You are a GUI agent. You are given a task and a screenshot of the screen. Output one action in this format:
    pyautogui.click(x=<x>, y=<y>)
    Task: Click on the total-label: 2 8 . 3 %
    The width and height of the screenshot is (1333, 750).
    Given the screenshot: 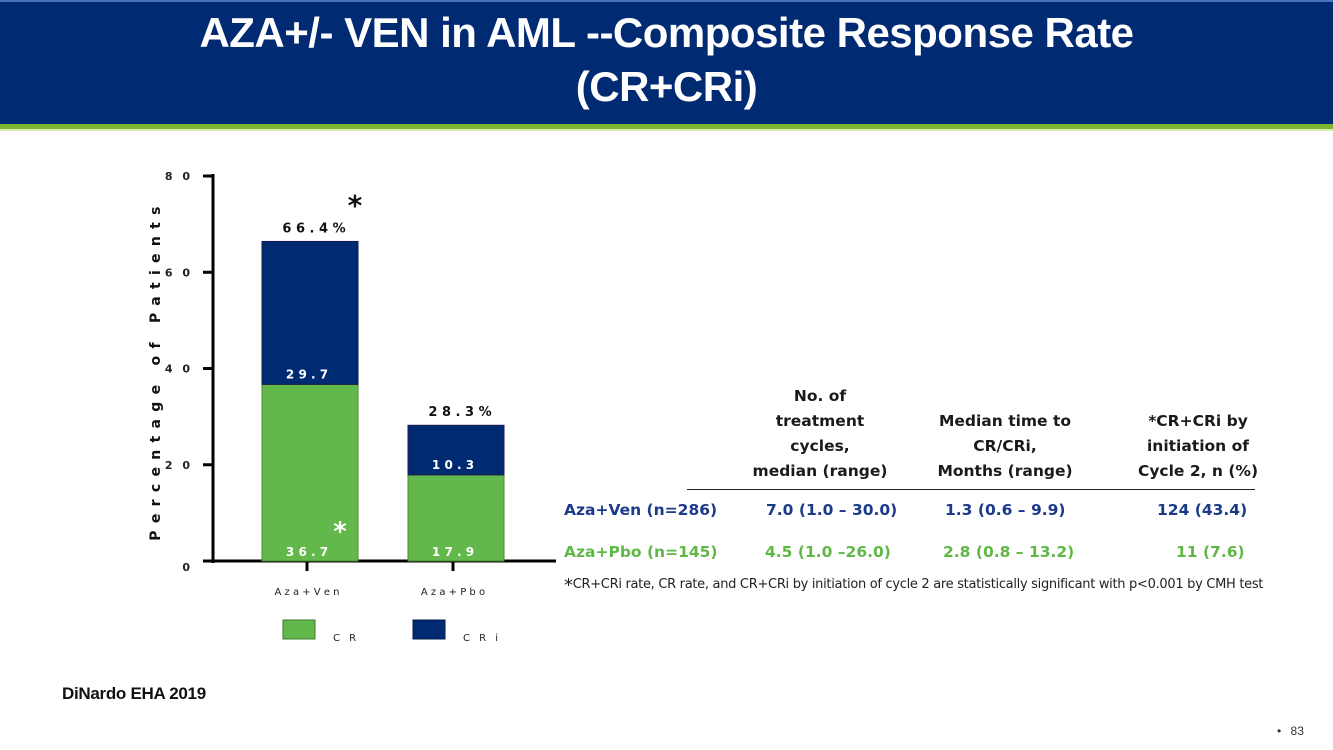 What is the action you would take?
    pyautogui.click(x=459, y=412)
    